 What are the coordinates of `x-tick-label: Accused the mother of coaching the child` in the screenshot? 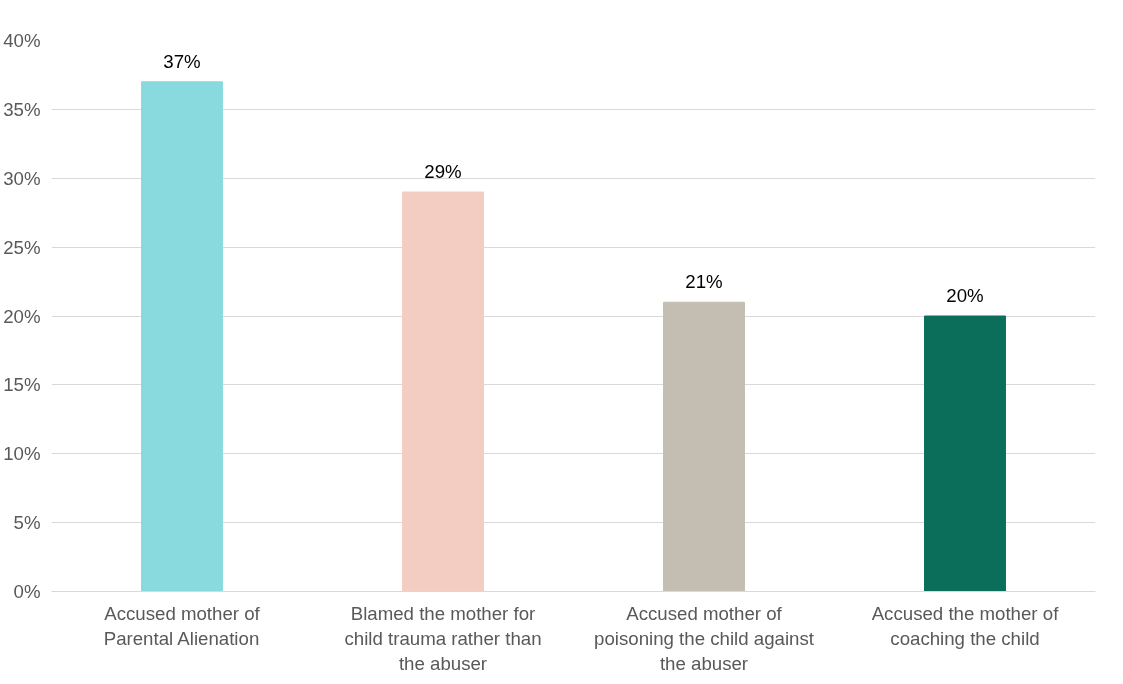 It's located at (965, 625).